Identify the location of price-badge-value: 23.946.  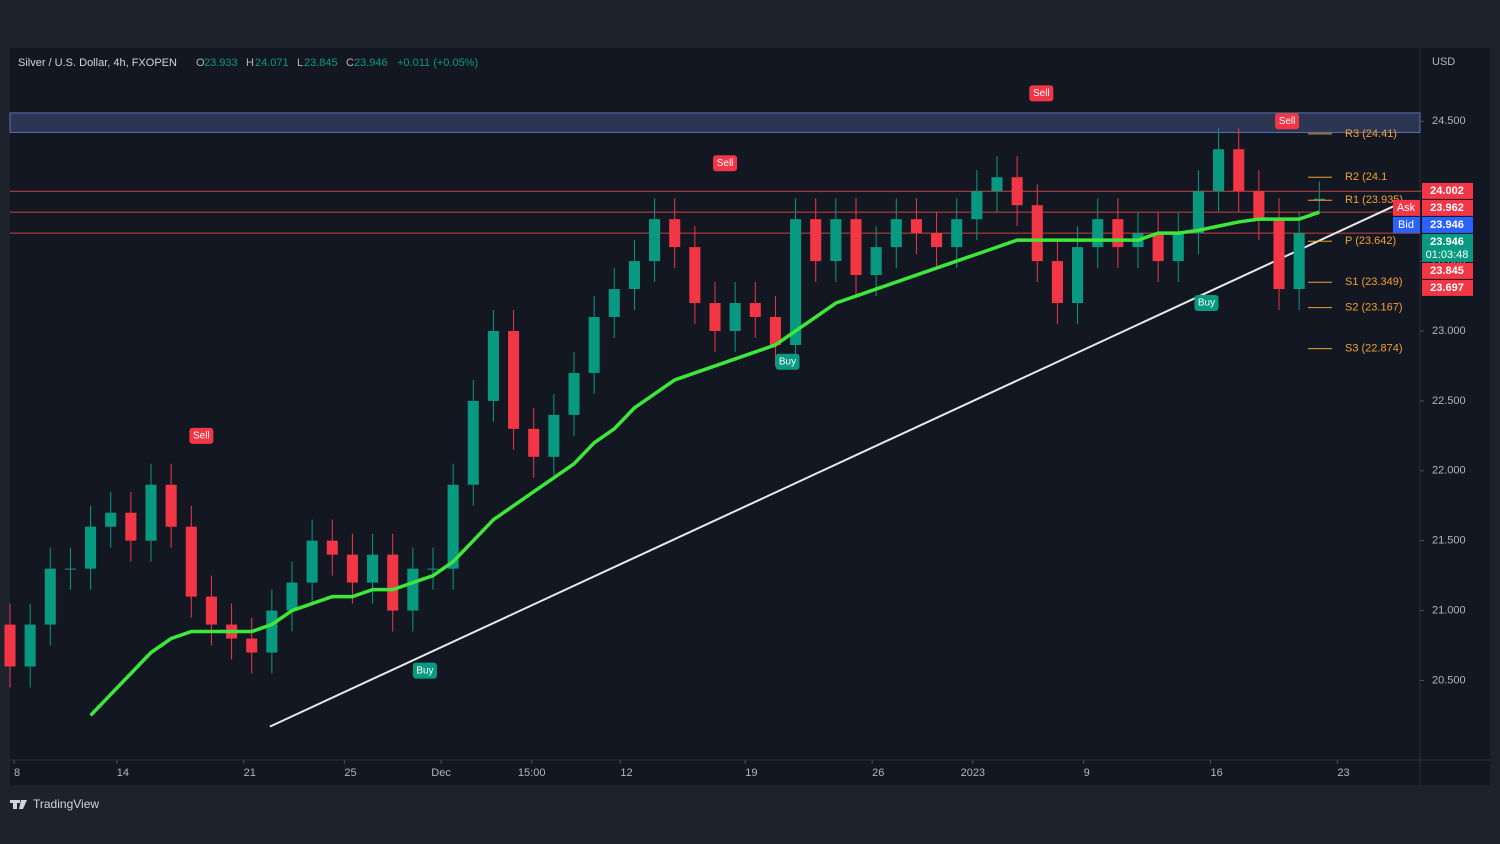
(1447, 242).